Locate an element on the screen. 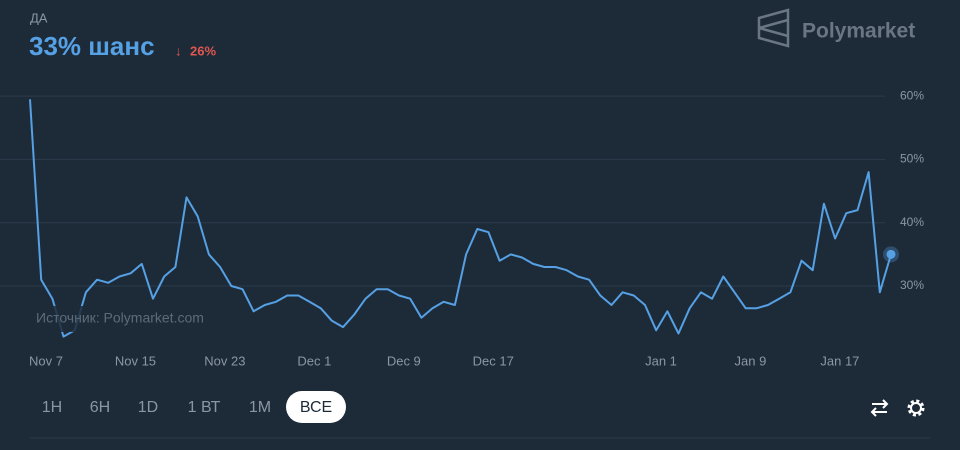 Image resolution: width=960 pixels, height=450 pixels. brand: Polymarket is located at coordinates (858, 31).